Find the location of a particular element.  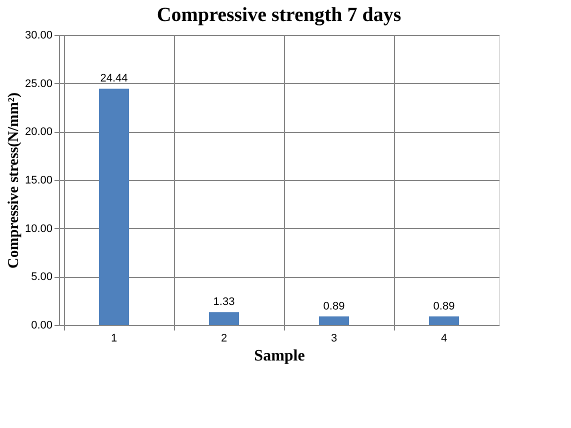

y-tick-label: 15.00 is located at coordinates (38, 180).